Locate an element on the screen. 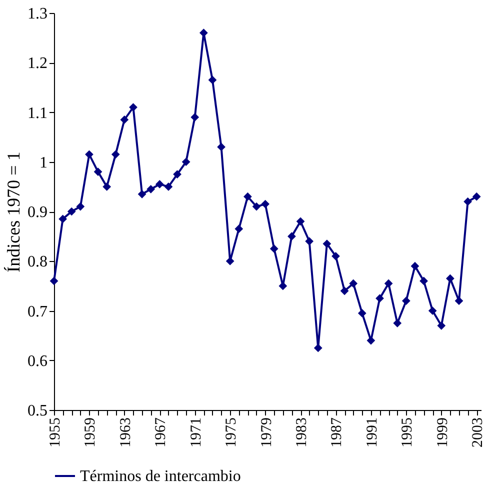  x-tick-label: 1975 is located at coordinates (232, 433).